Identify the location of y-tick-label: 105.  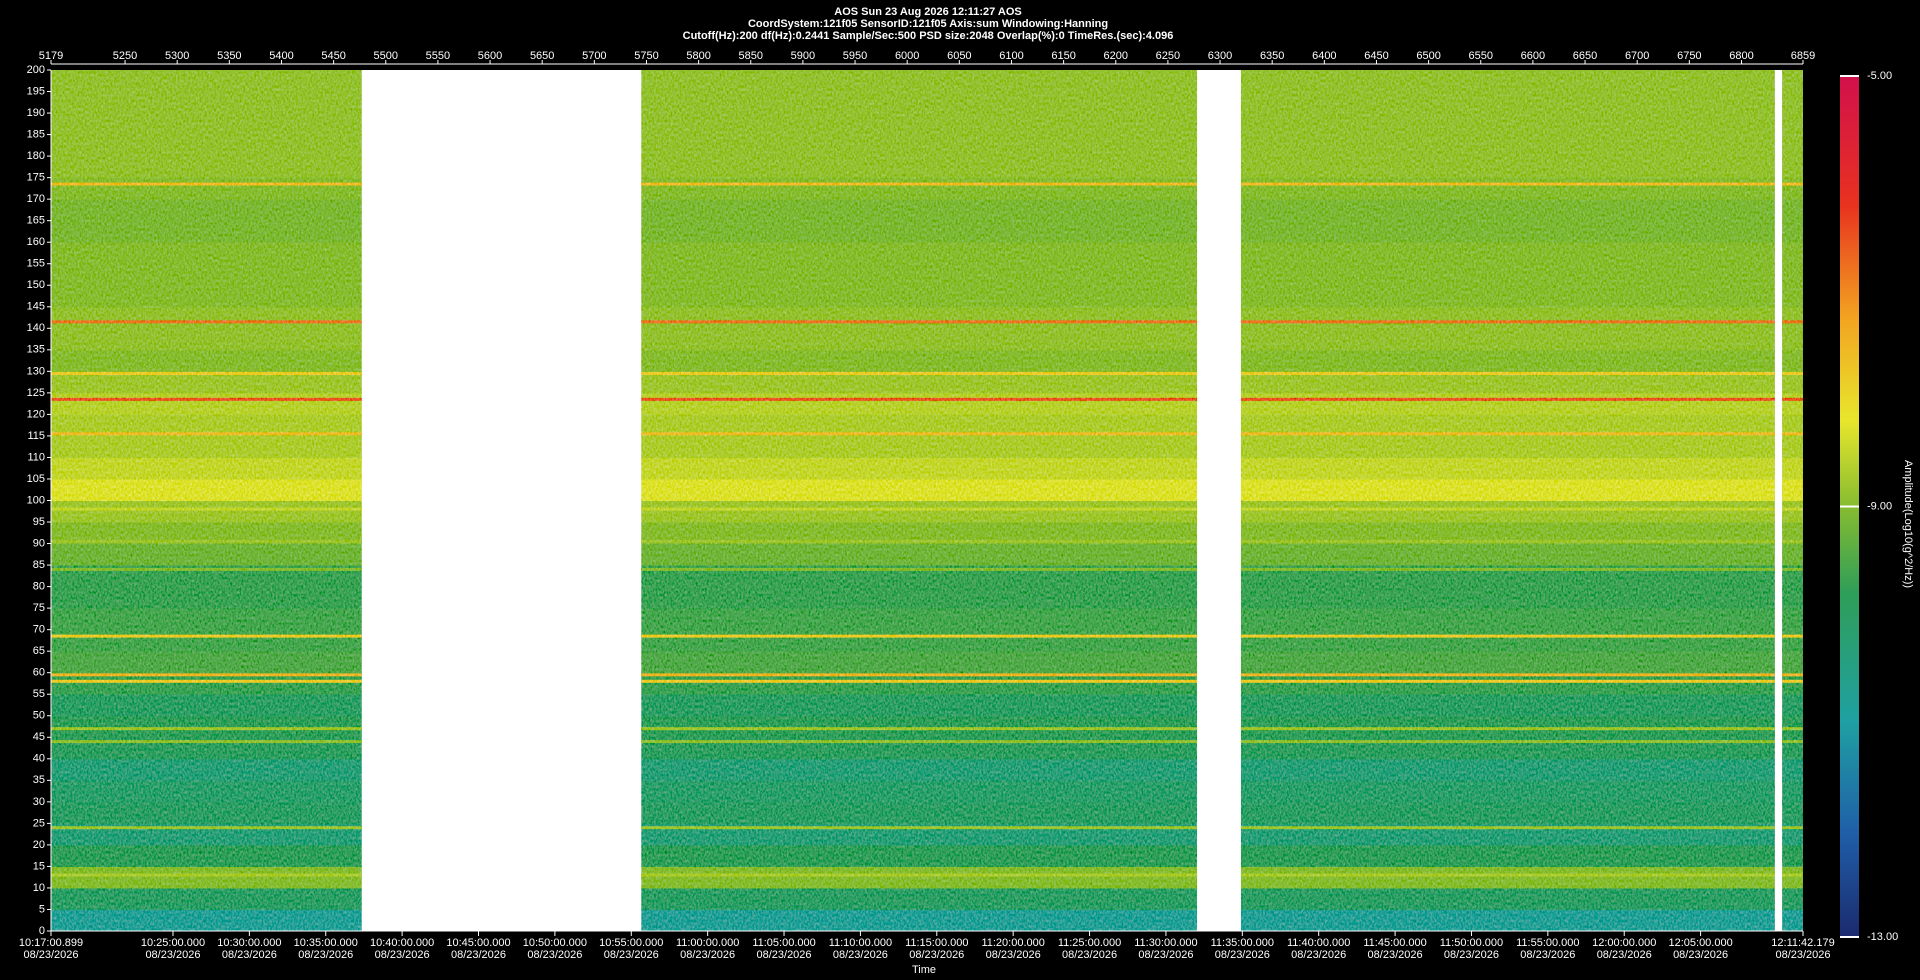
(36, 479).